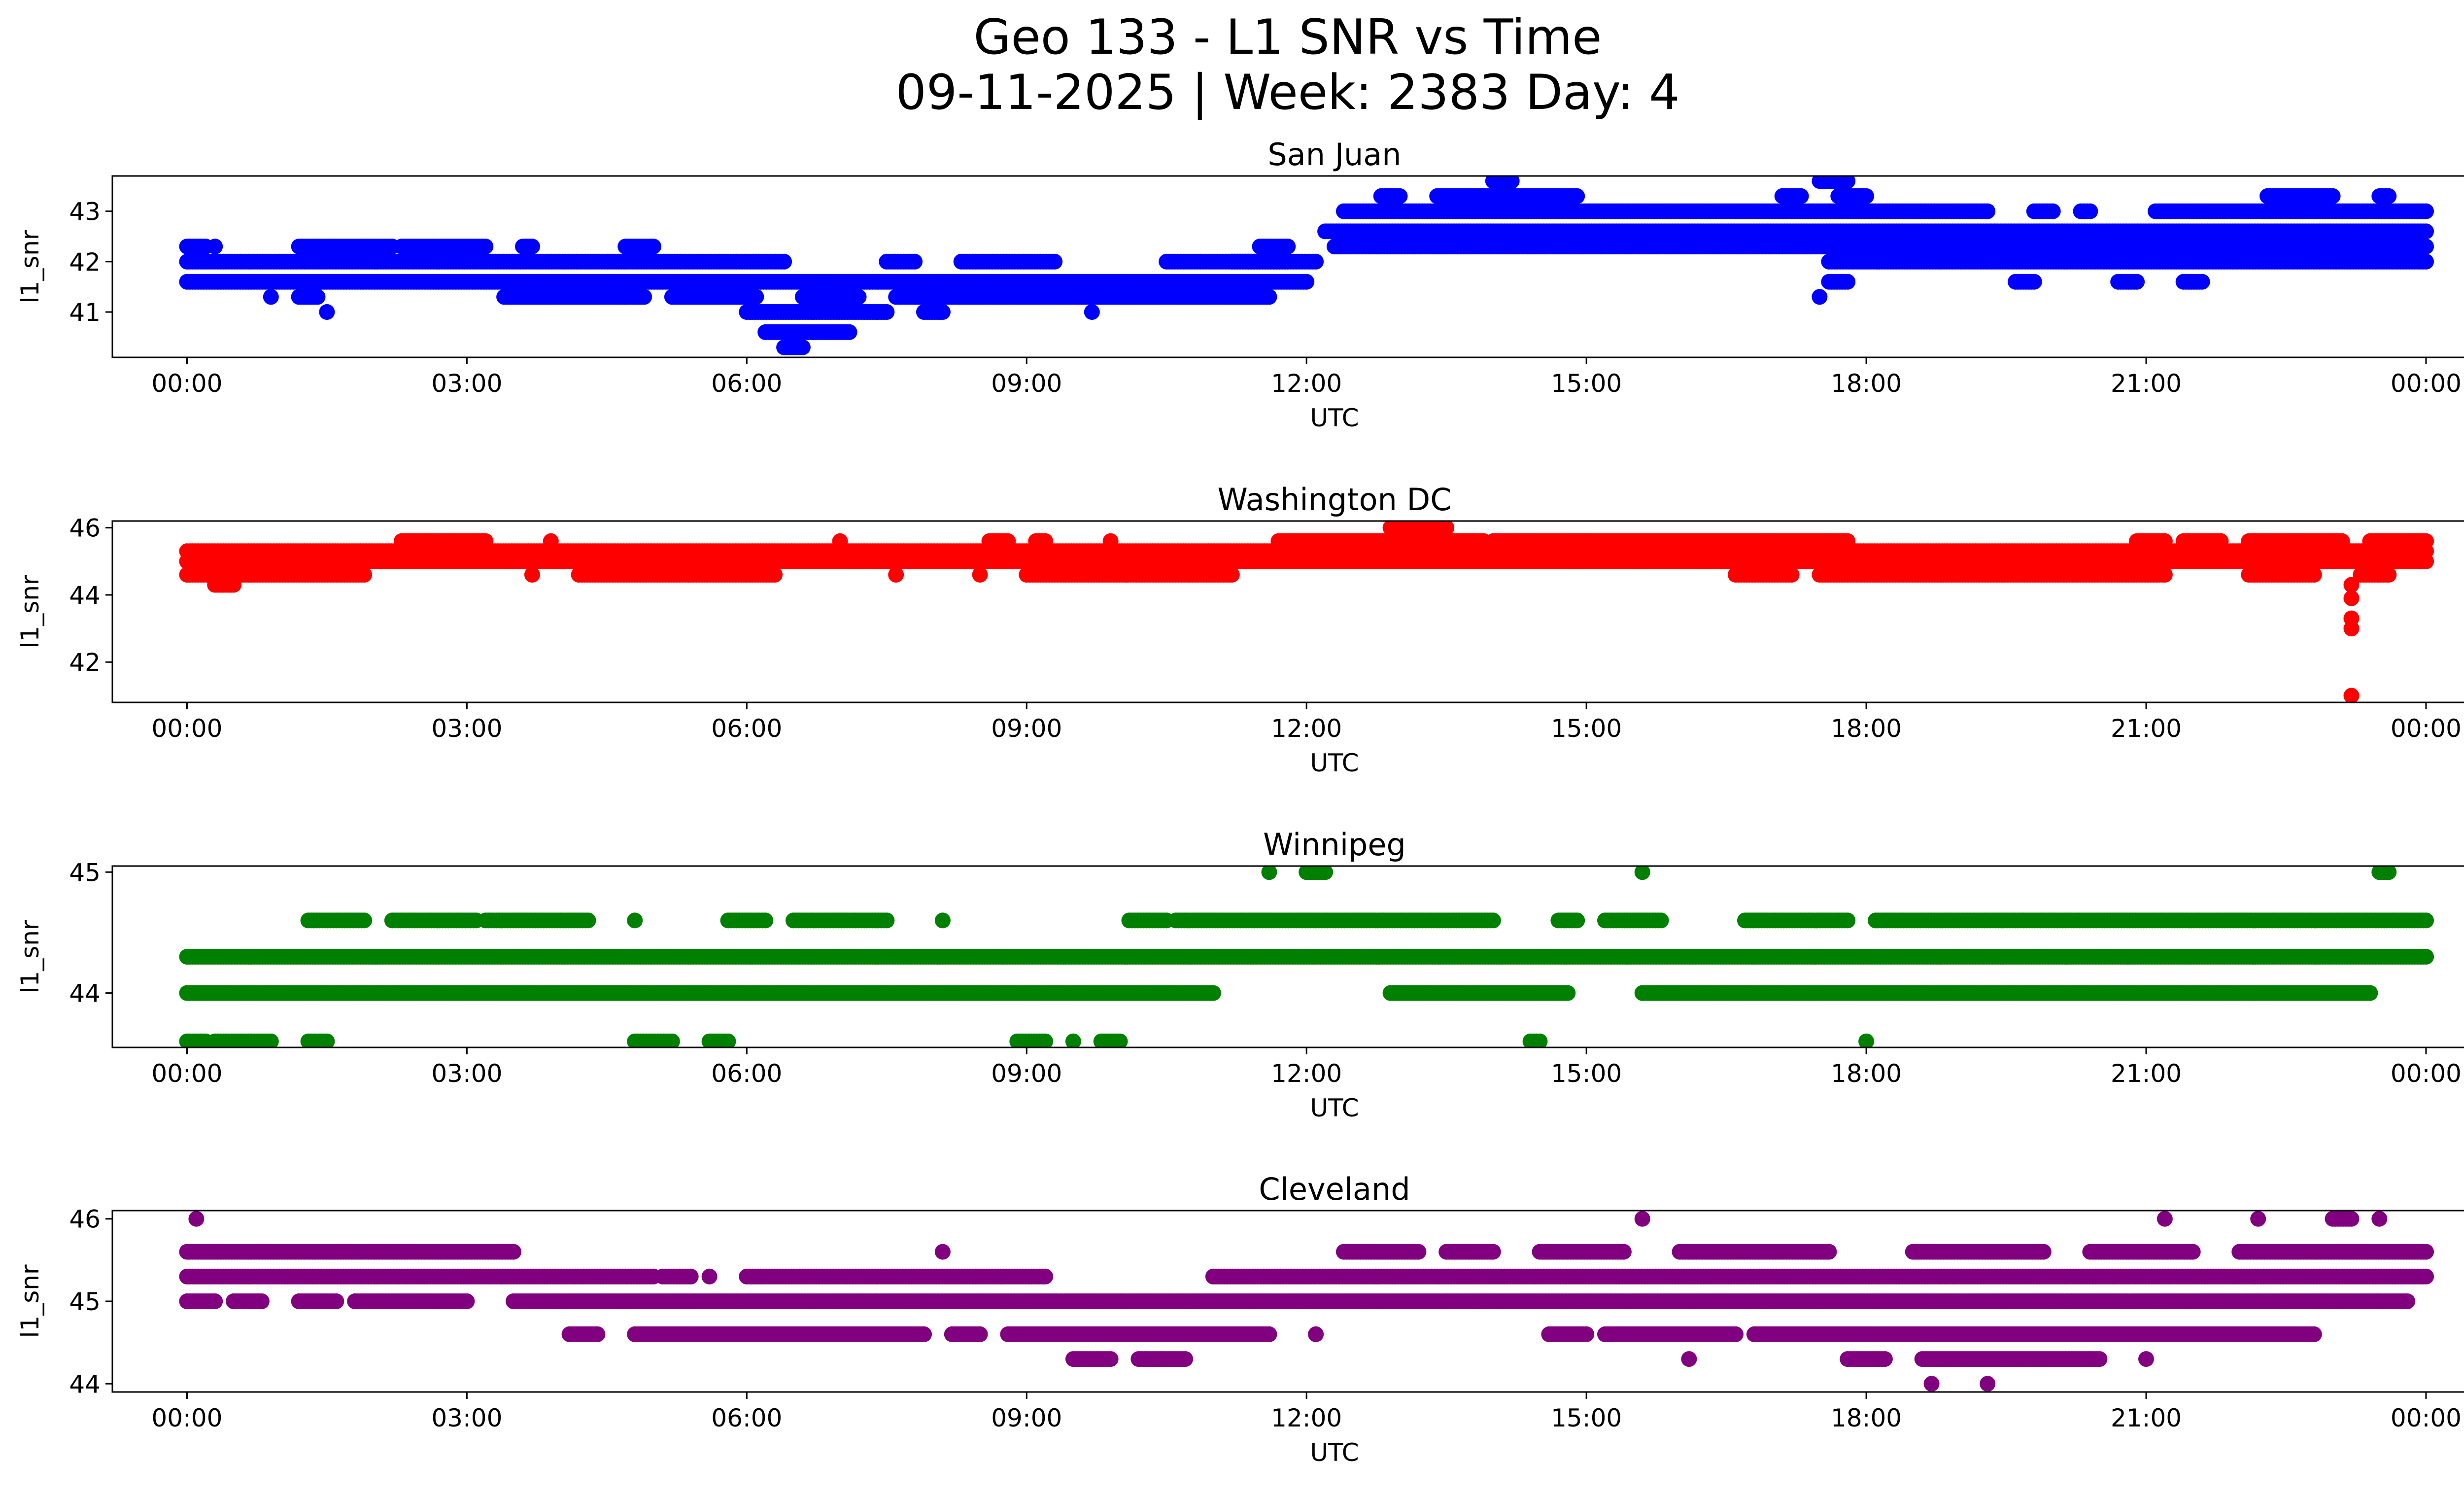  I want to click on y-axis-label: l1_snr, so click(30, 266).